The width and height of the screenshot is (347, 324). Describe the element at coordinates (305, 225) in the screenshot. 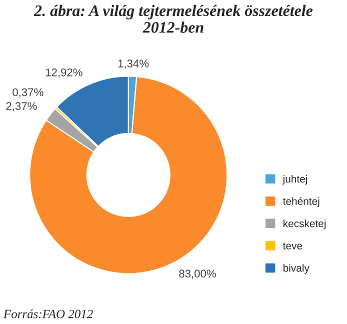

I see `legend-label: kecsketej` at that location.